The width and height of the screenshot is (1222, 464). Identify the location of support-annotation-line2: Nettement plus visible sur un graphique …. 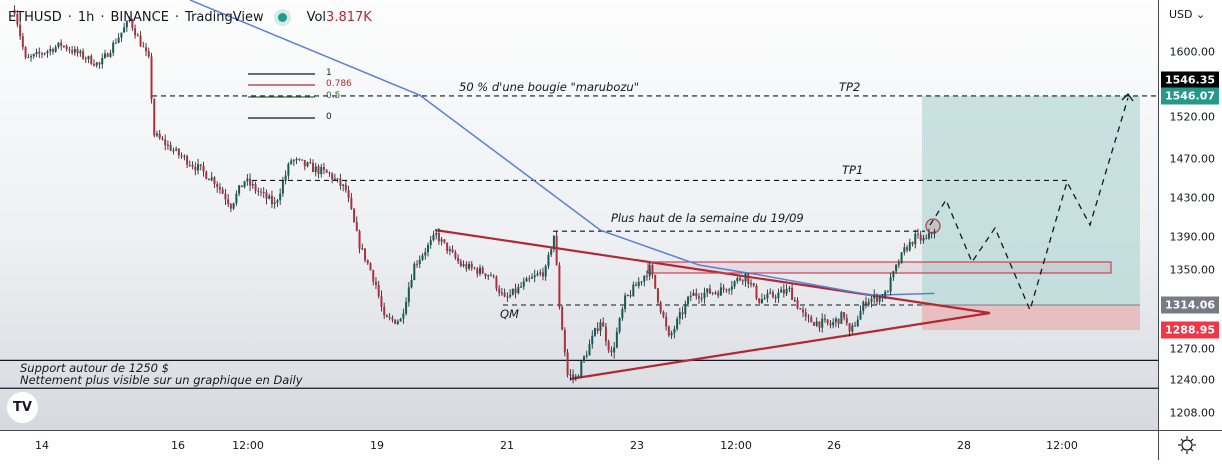
(161, 380).